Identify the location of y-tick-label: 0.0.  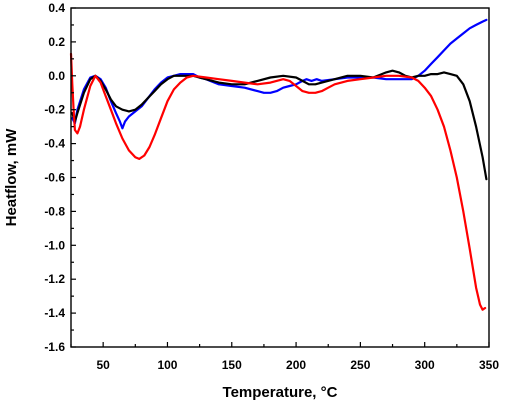
(56, 76).